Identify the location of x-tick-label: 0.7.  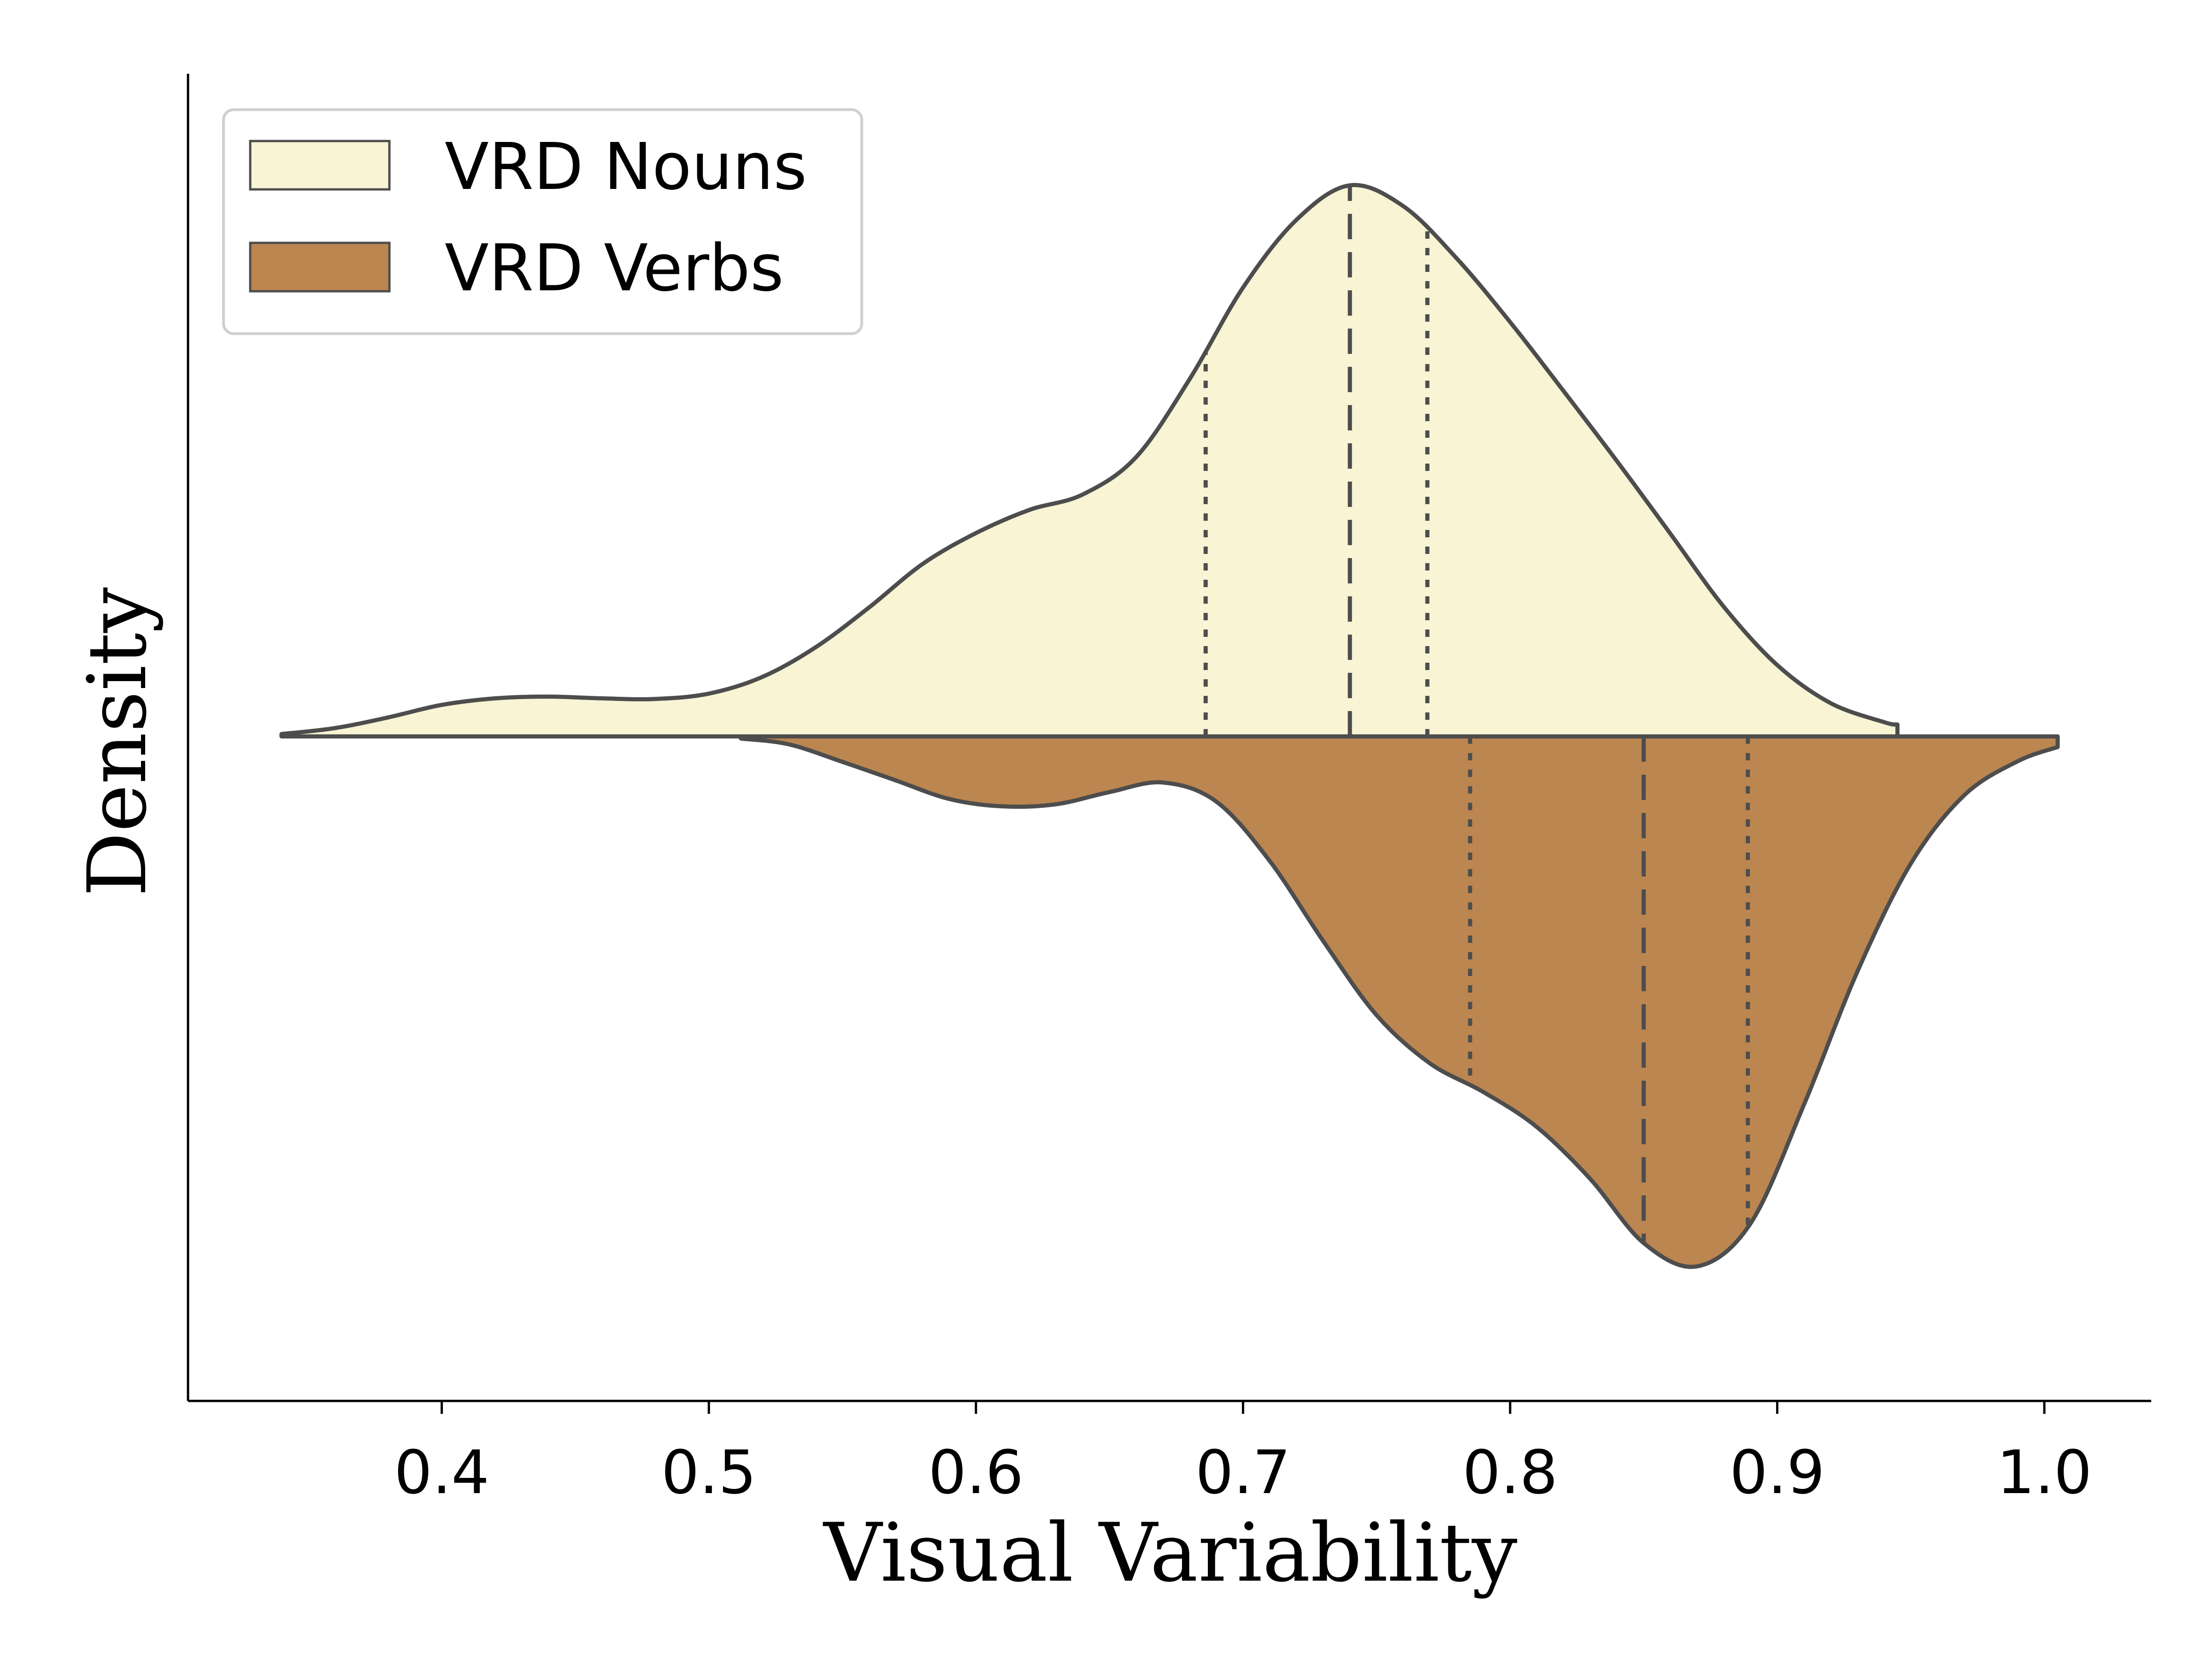
(1243, 1472).